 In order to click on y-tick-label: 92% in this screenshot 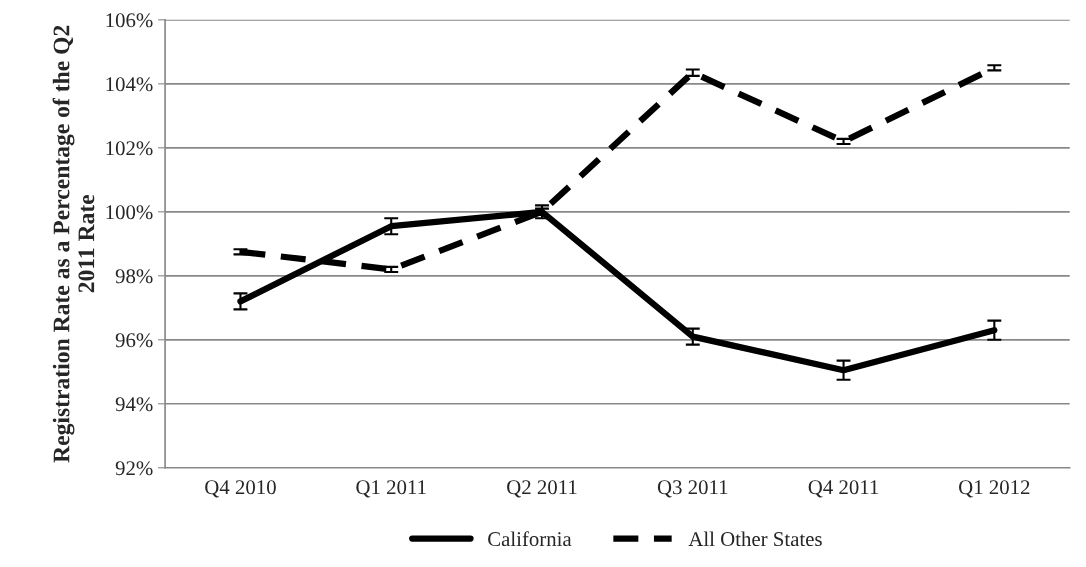, I will do `click(134, 468)`.